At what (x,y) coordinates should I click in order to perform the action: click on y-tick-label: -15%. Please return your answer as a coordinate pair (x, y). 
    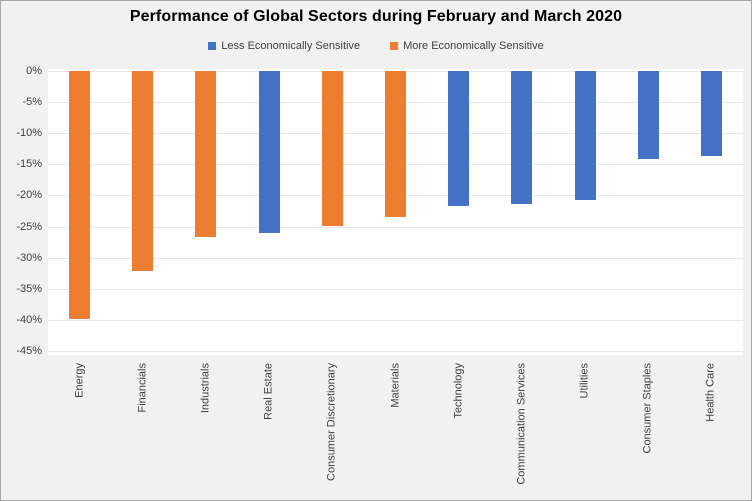
    Looking at the image, I should click on (29, 164).